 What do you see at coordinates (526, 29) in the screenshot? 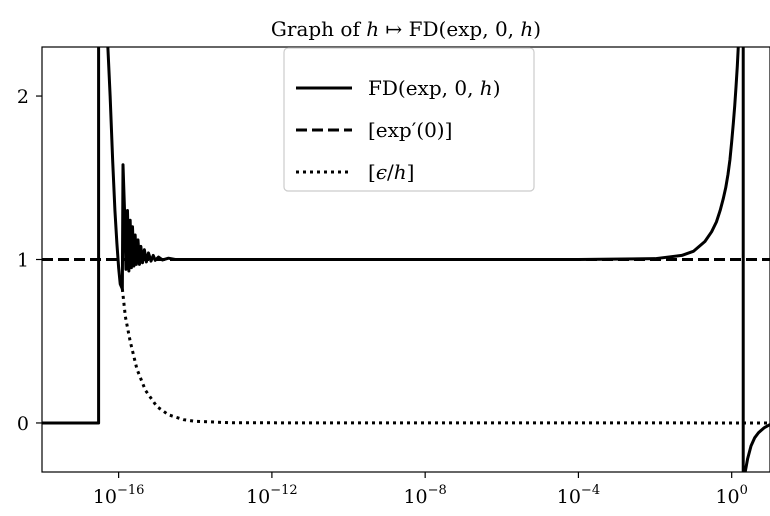
I see `title-var2: h` at bounding box center [526, 29].